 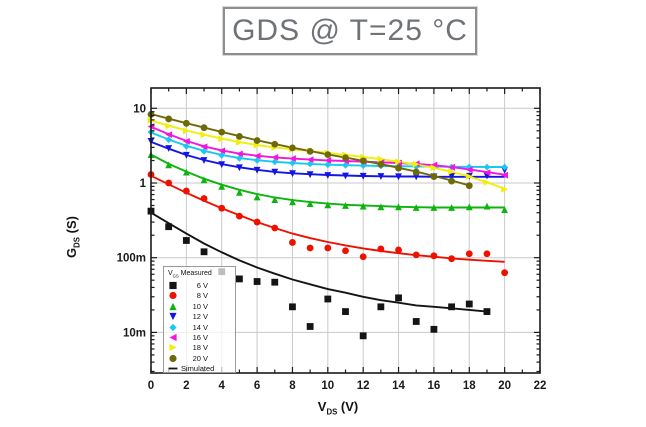 I want to click on square-legend-icon, so click(x=173, y=285).